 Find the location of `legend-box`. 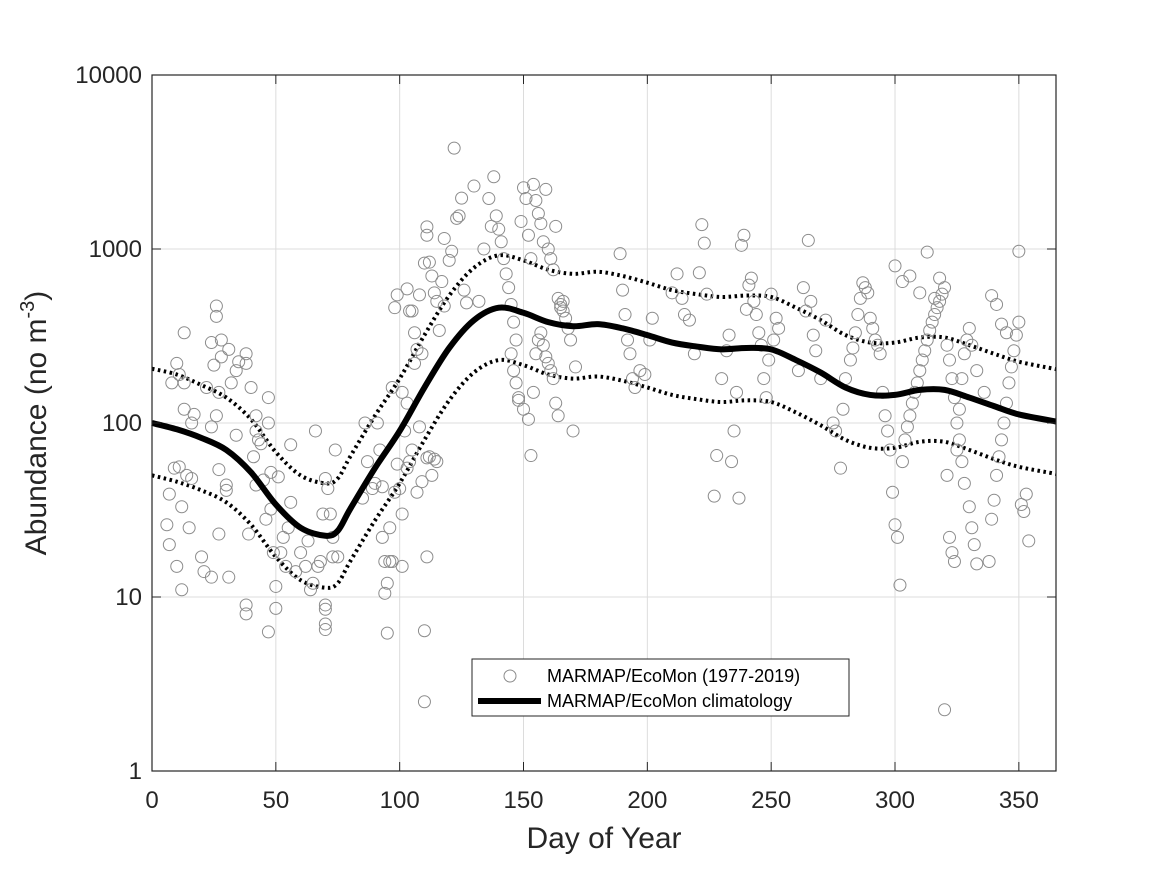

legend-box is located at coordinates (660, 687).